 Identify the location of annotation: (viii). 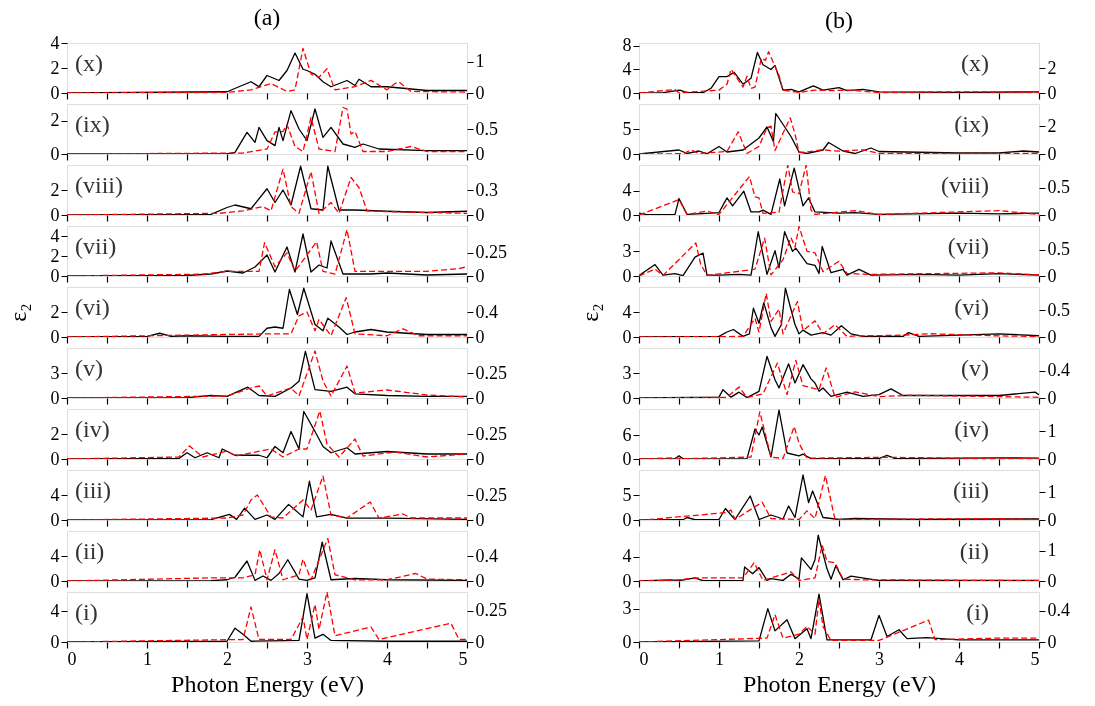
(99, 185).